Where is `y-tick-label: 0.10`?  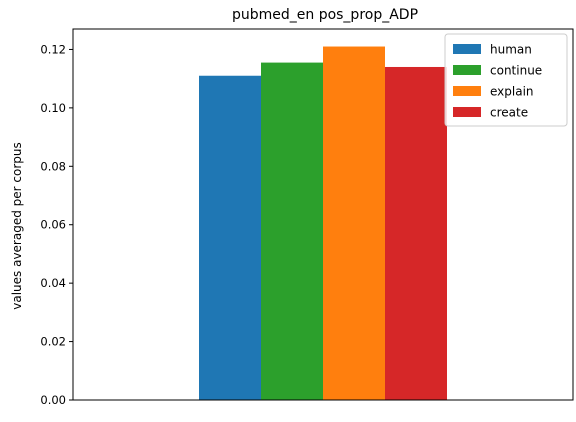
y-tick-label: 0.10 is located at coordinates (53, 108).